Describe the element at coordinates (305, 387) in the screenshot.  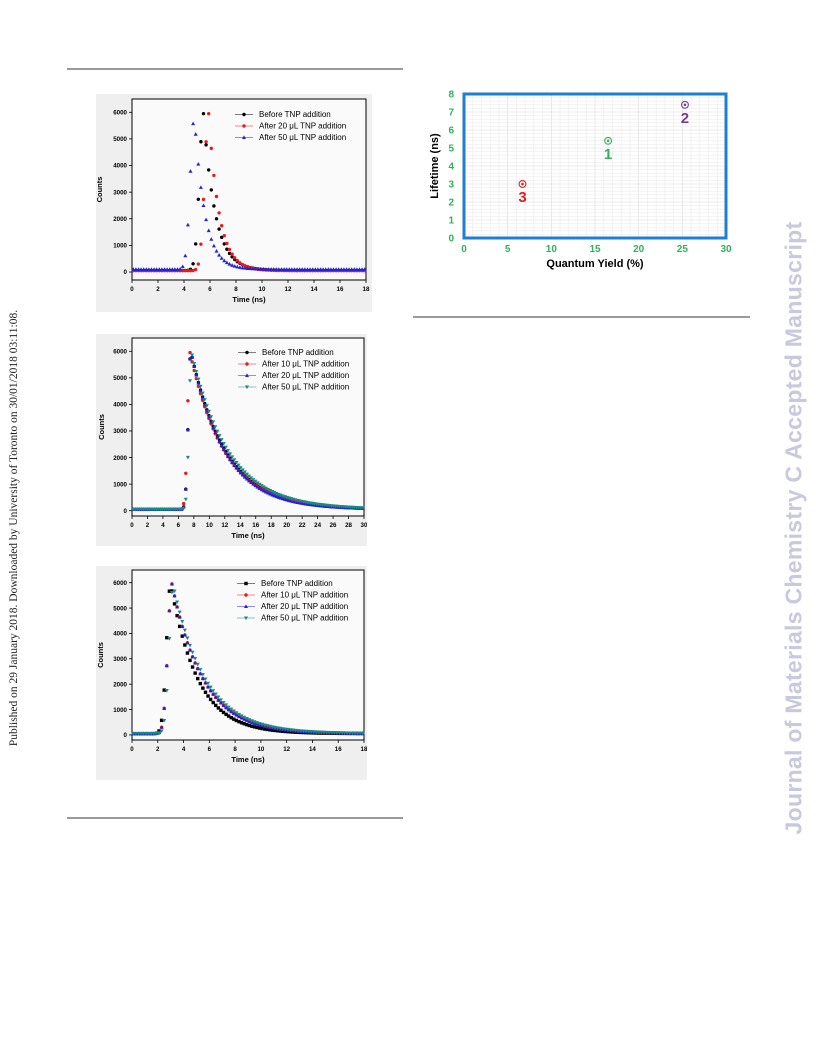
I see `legend-label: After 50 μL TNP addition` at that location.